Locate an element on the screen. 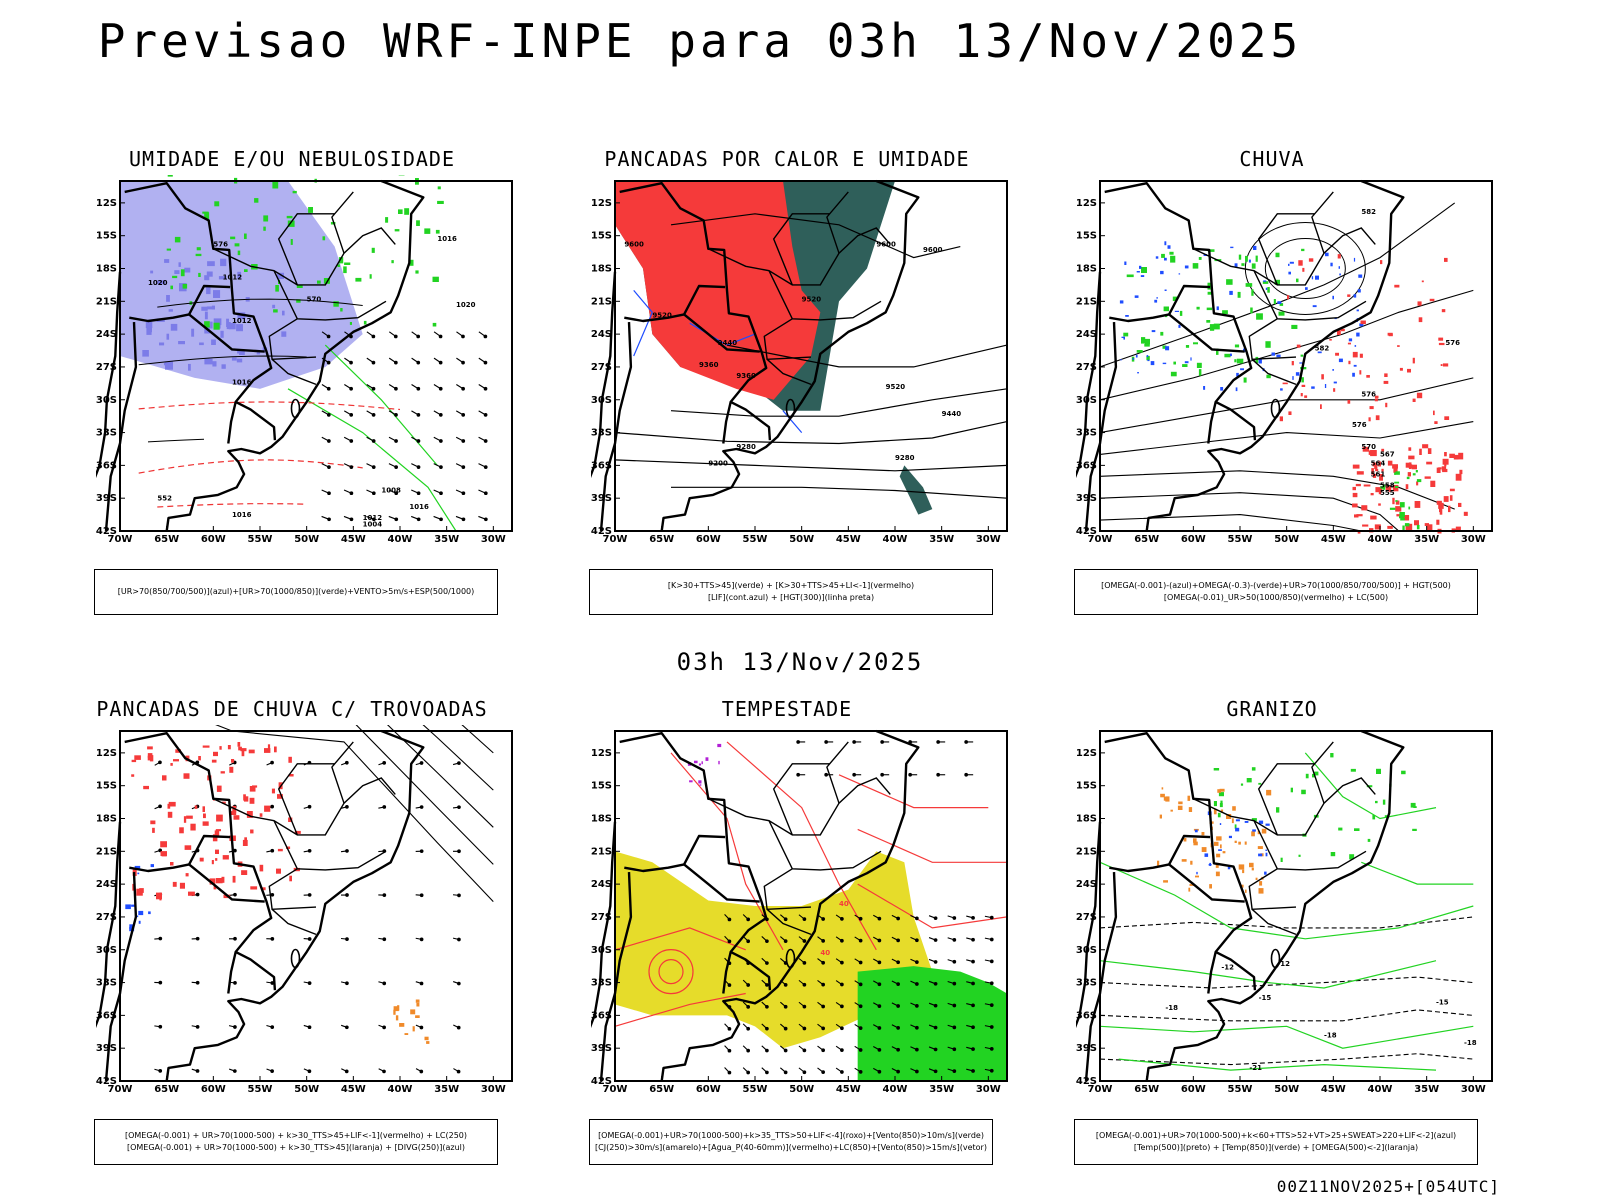  jet-stream-area is located at coordinates (774, 950).